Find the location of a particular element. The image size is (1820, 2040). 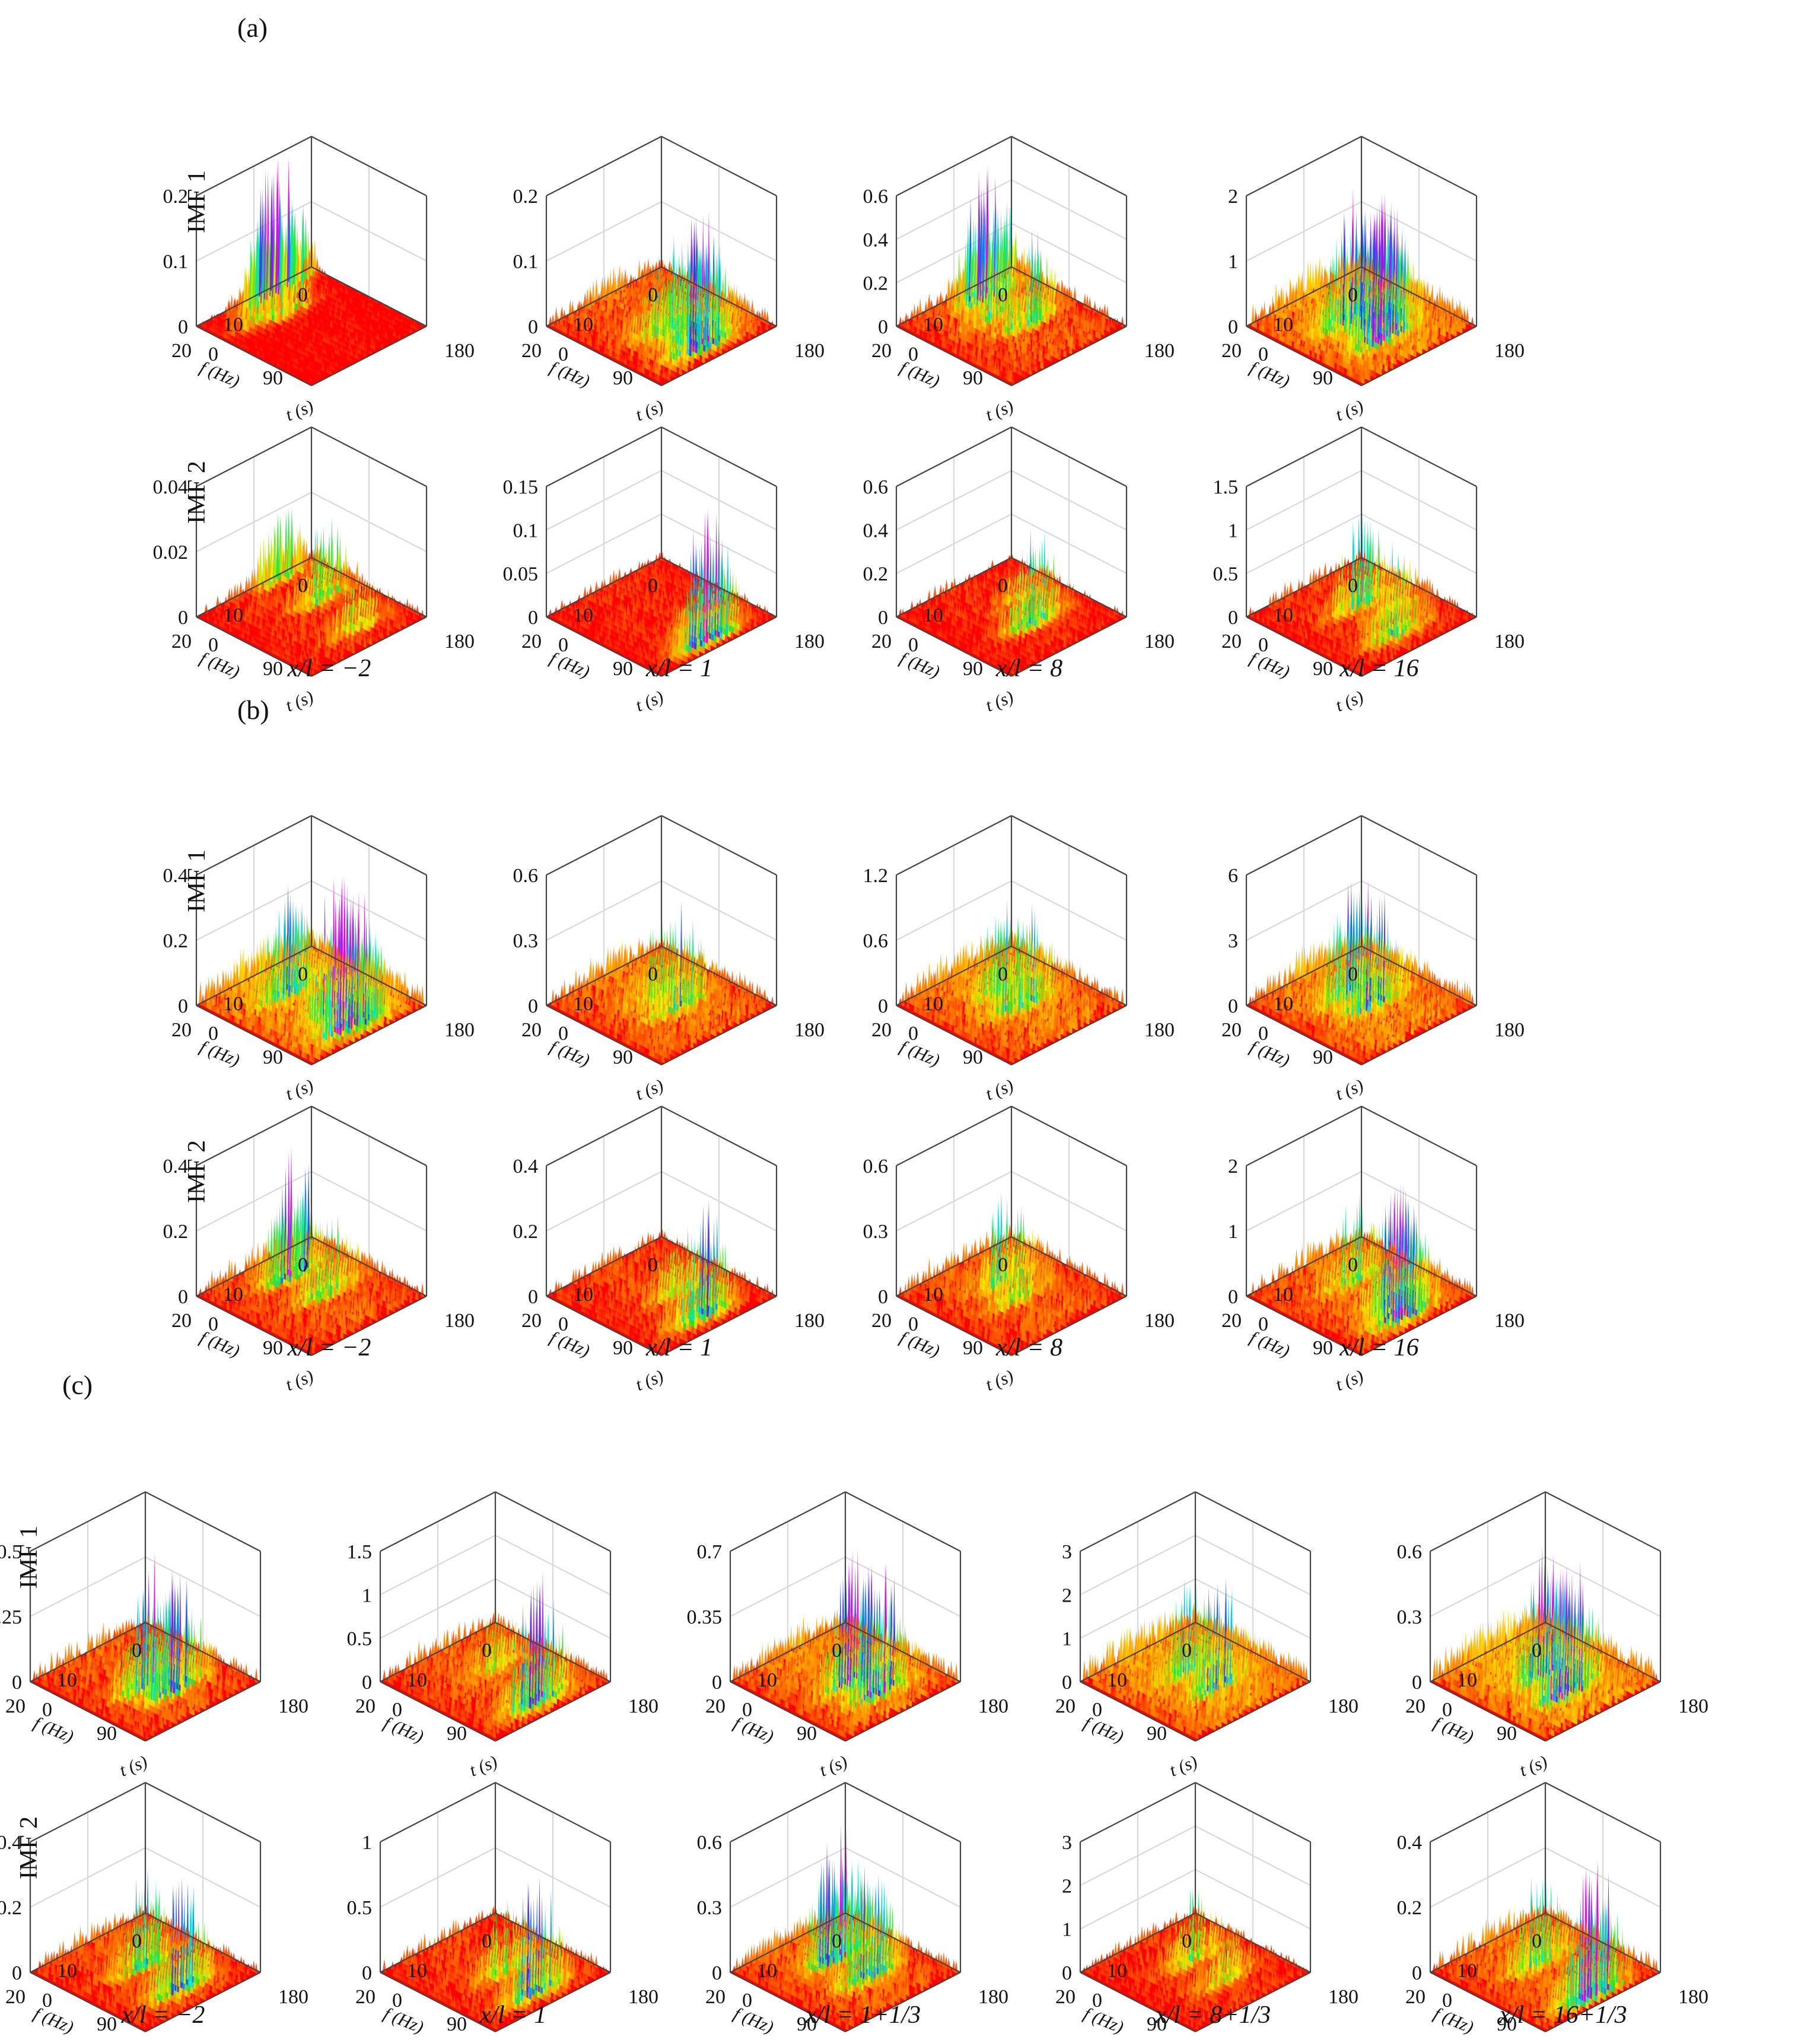

z-tick-label: 1 is located at coordinates (1233, 262).